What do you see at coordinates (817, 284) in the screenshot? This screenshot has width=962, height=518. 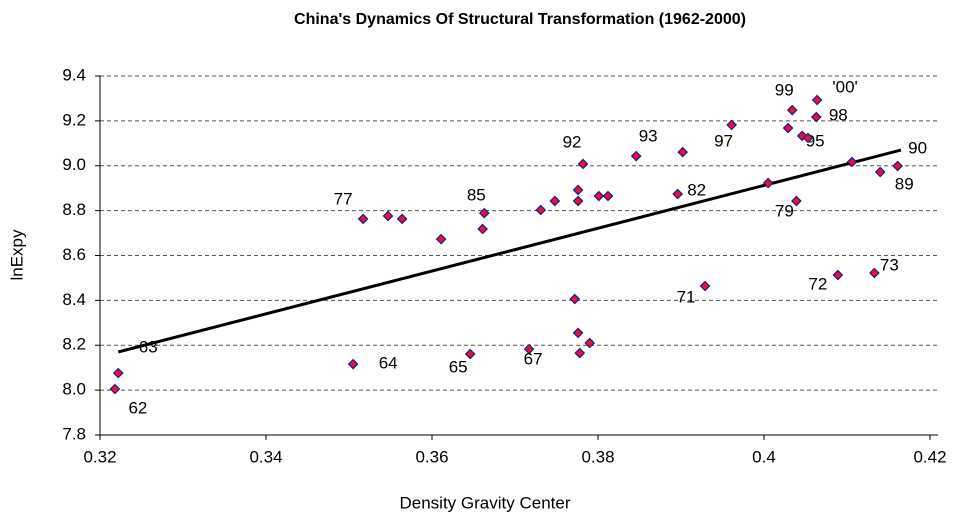 I see `point-label: 72` at bounding box center [817, 284].